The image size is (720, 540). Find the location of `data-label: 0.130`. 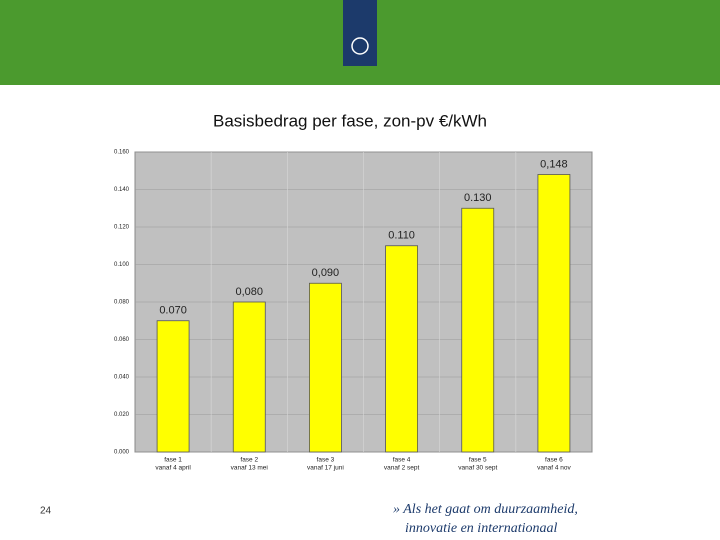

data-label: 0.130 is located at coordinates (478, 198).